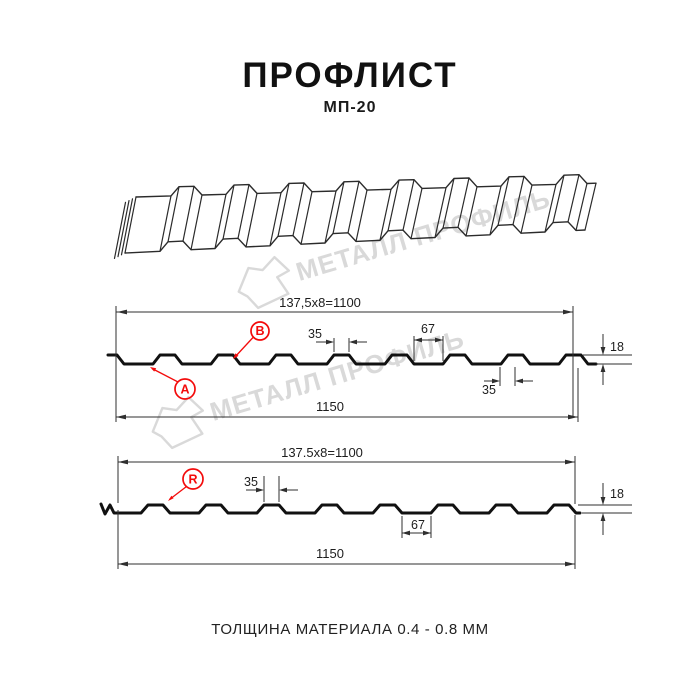  I want to click on profile-model-subtitle: МП-20, so click(350, 107).